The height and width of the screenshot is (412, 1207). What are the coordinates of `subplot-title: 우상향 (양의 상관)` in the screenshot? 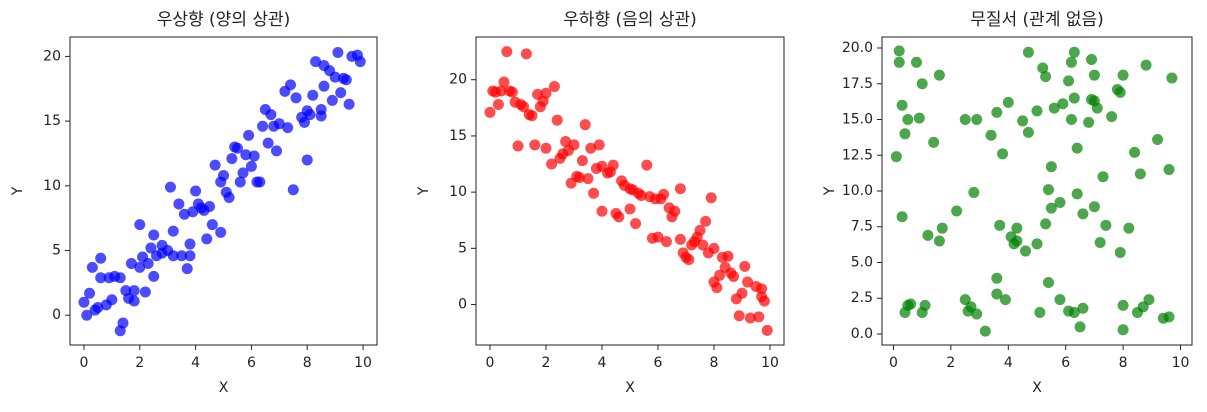 It's located at (224, 20).